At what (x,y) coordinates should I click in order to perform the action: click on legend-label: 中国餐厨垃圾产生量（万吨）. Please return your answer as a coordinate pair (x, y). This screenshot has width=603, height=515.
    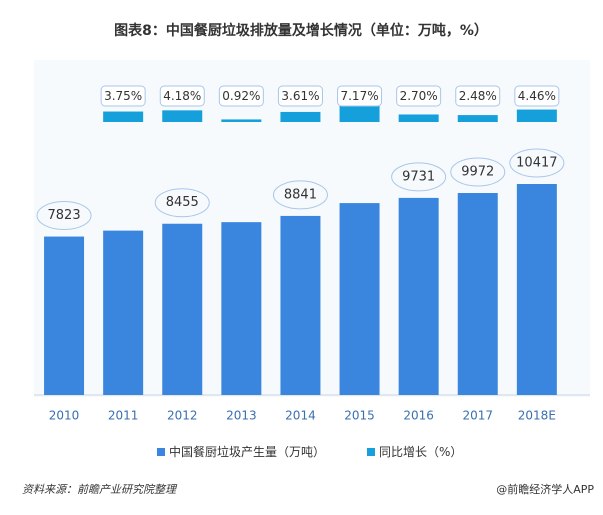
    Looking at the image, I should click on (247, 451).